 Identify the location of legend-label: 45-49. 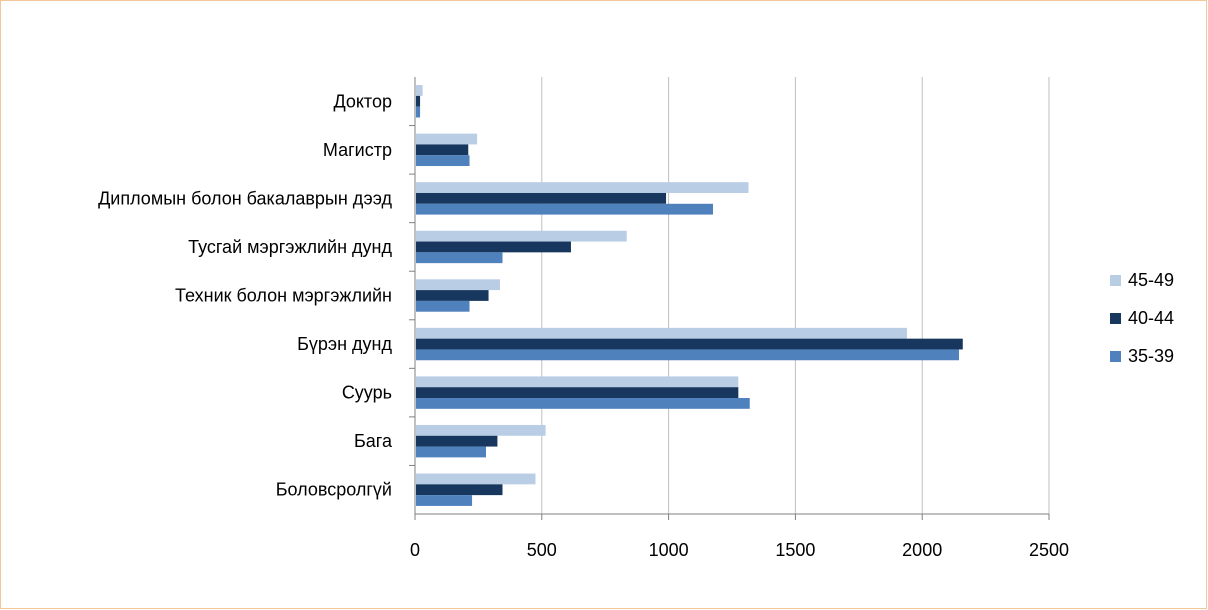
(1151, 280).